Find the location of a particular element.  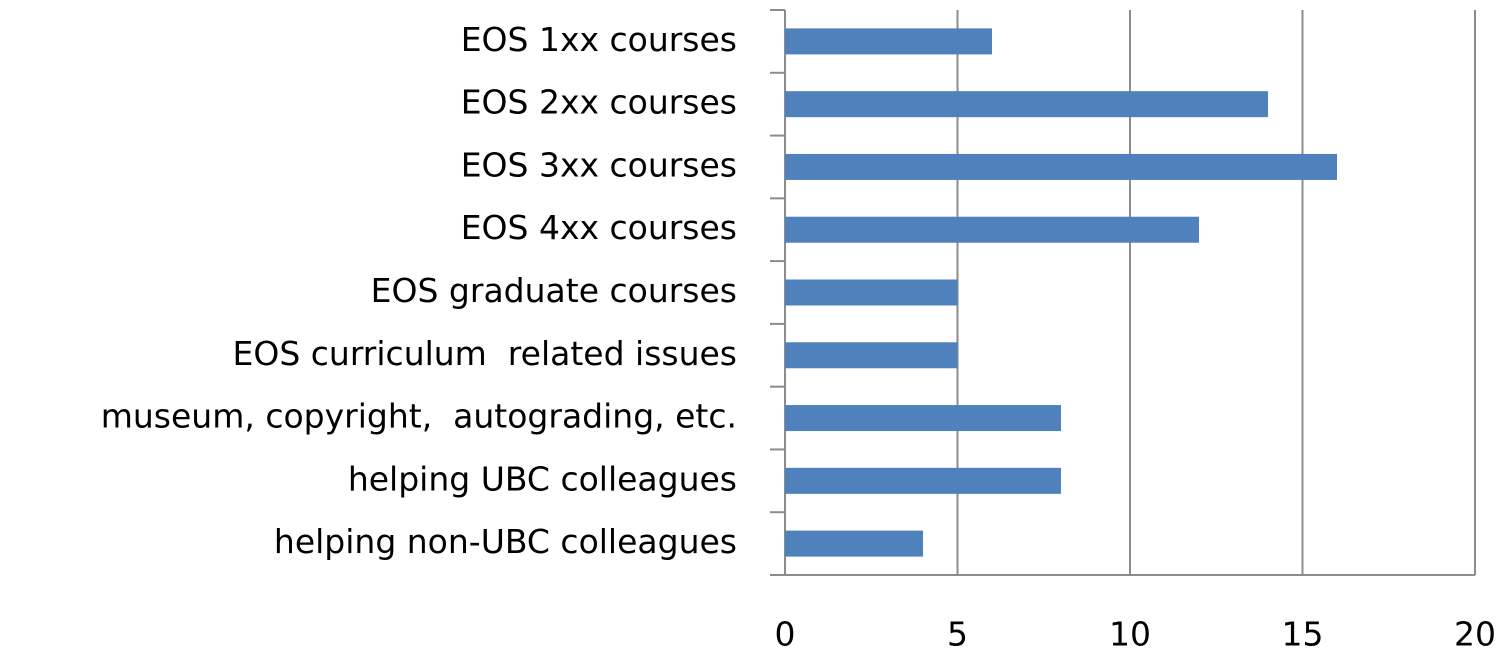

x-tick-label: 10 is located at coordinates (1130, 634).